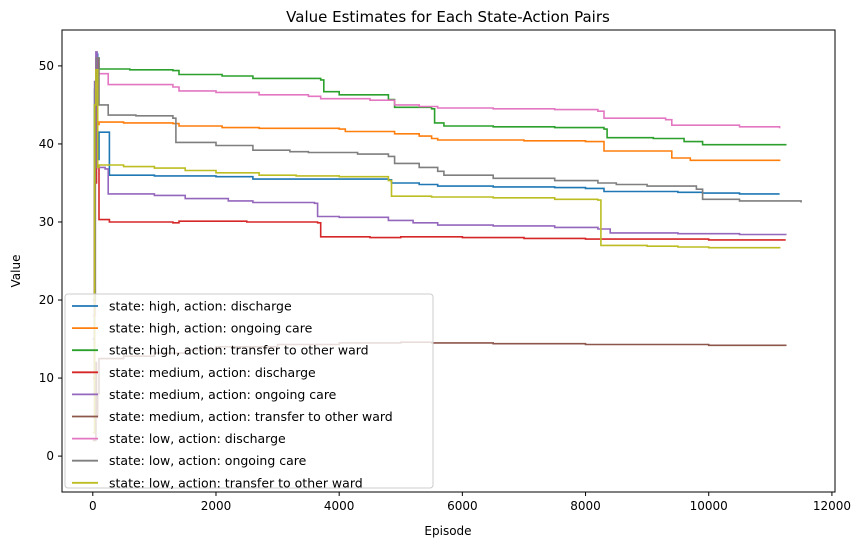  What do you see at coordinates (50, 456) in the screenshot?
I see `y-tick-label: 0` at bounding box center [50, 456].